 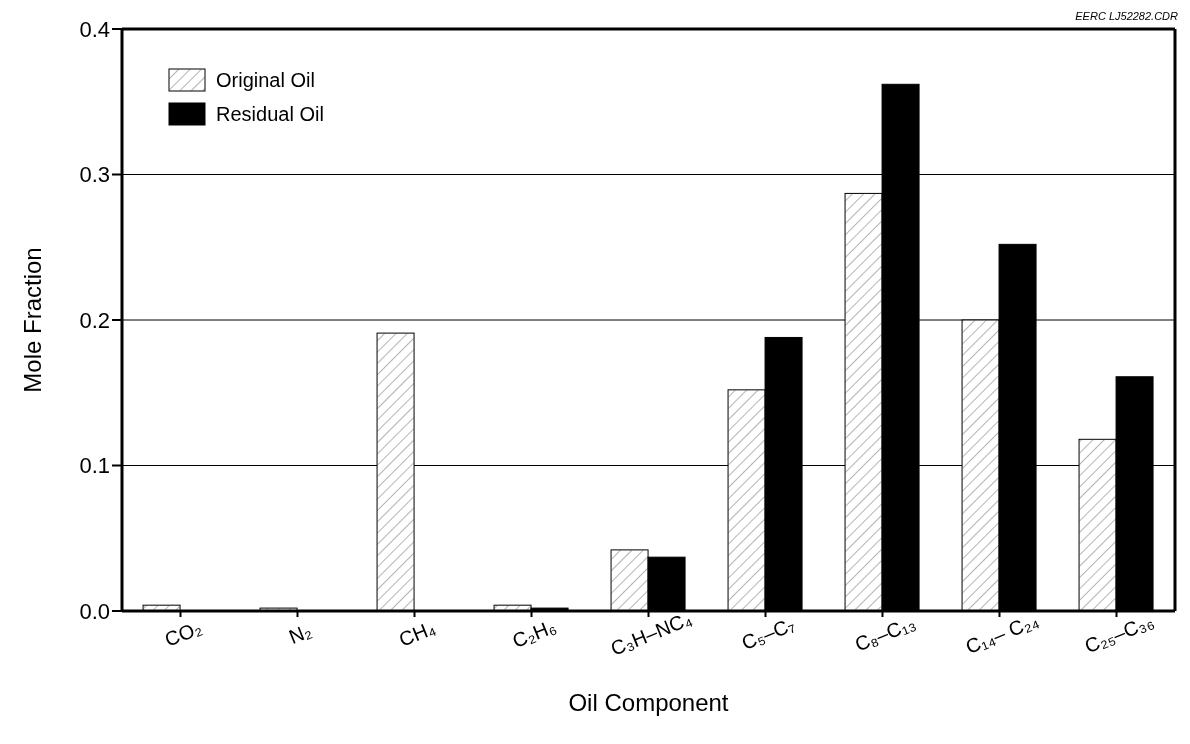 What do you see at coordinates (648, 702) in the screenshot?
I see `x-axis-title: Oil Component` at bounding box center [648, 702].